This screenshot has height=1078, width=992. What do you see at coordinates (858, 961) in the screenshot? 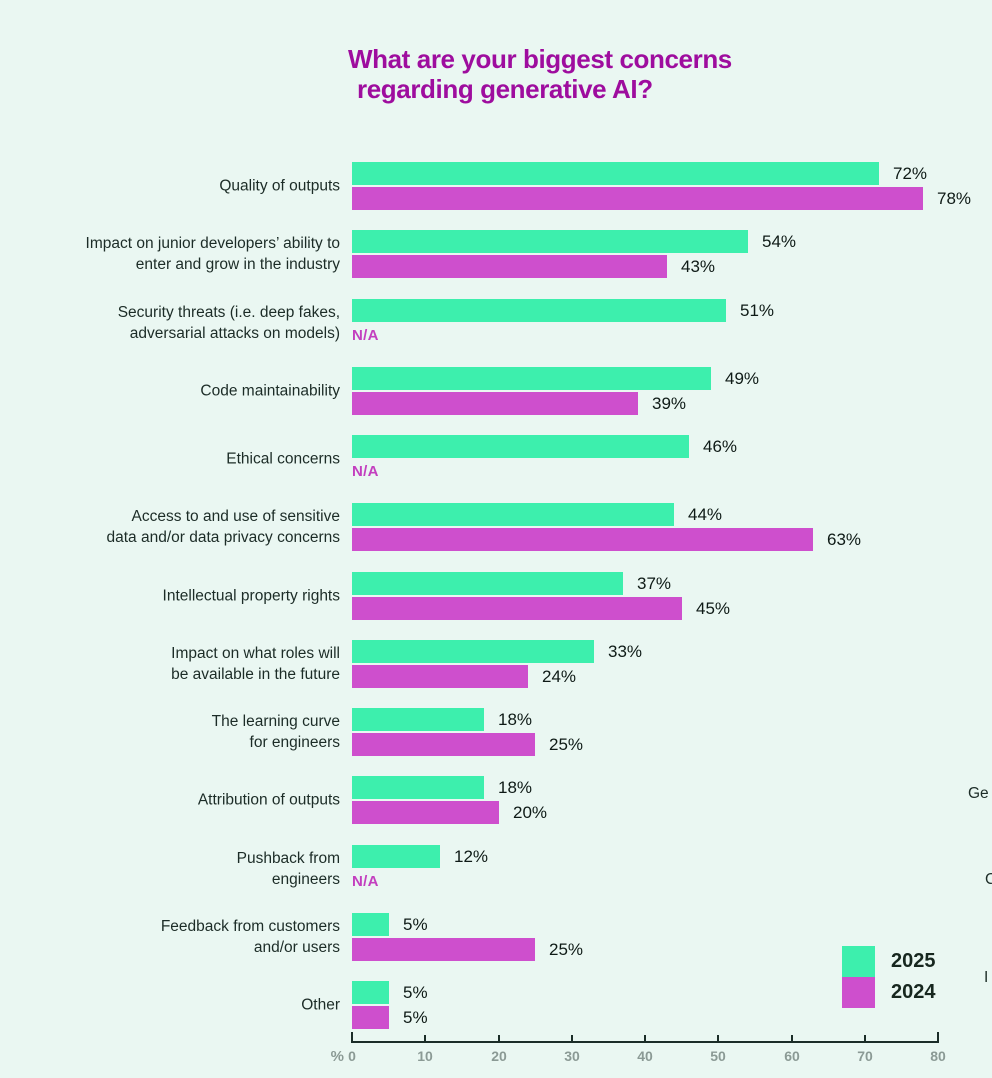
I see `legend-swatch-2025` at bounding box center [858, 961].